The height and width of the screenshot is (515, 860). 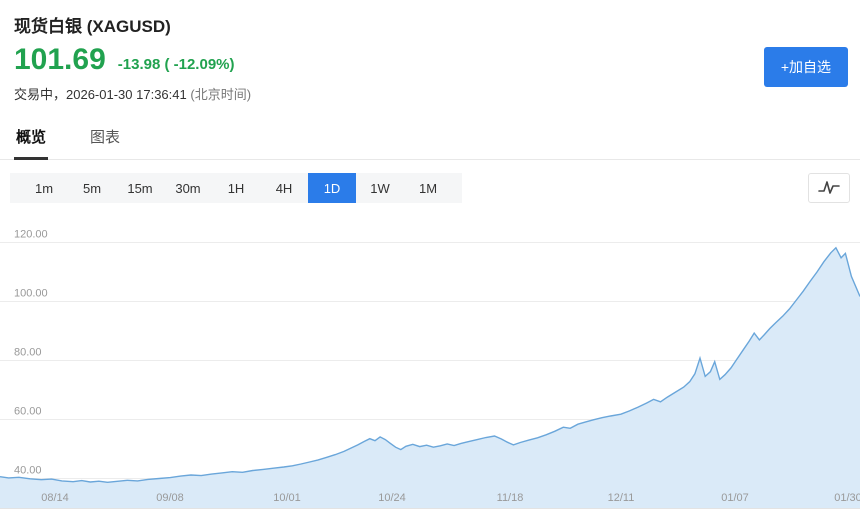 I want to click on tab-chart: 图表, so click(x=105, y=137).